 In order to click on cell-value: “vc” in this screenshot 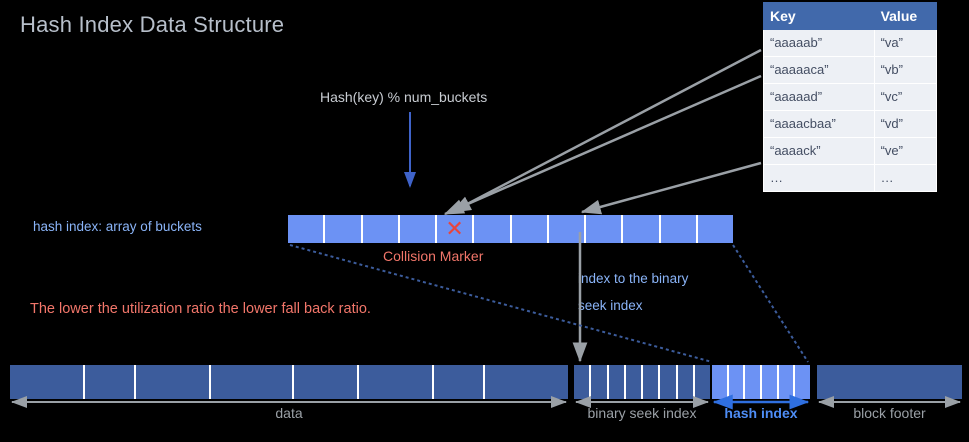, I will do `click(905, 97)`.